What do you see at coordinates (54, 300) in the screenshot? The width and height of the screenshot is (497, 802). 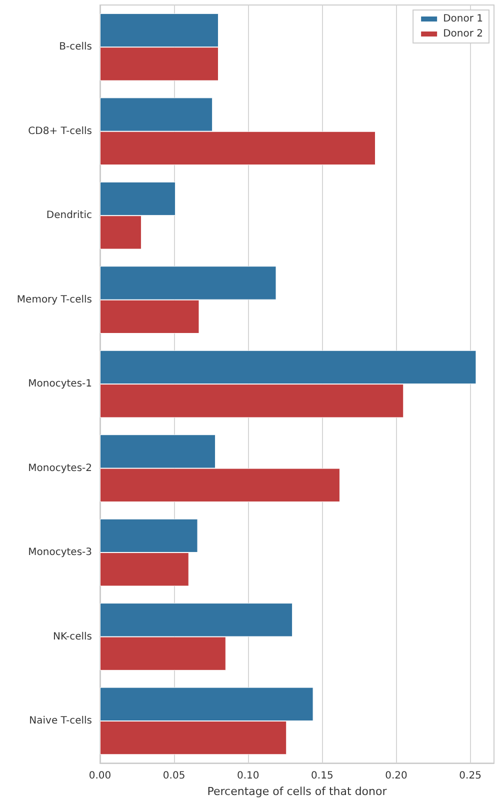 I see `y-tick-label: Memory T-cells` at bounding box center [54, 300].